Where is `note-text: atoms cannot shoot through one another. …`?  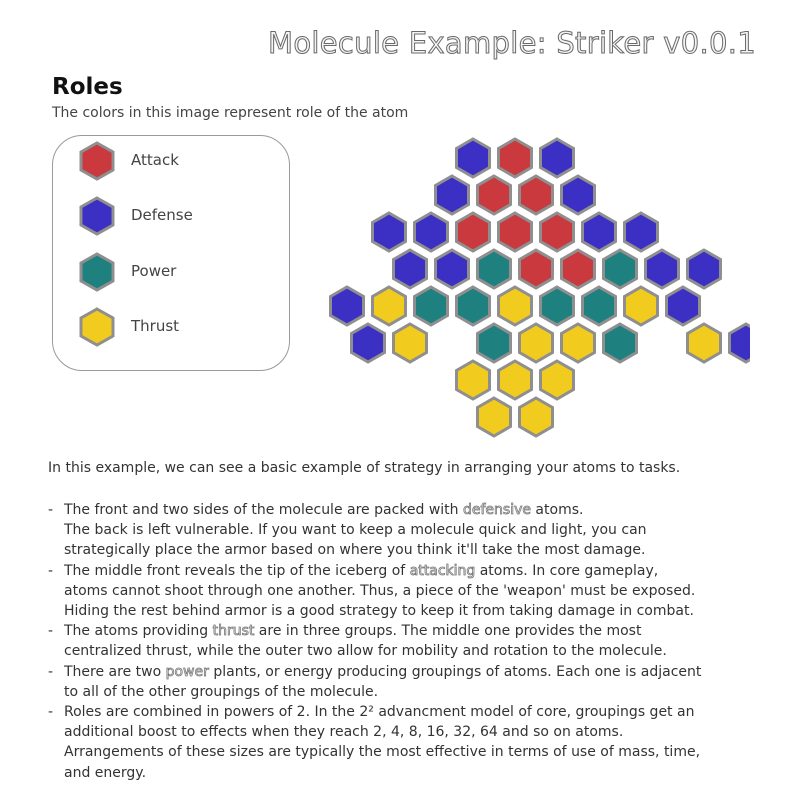 note-text: atoms cannot shoot through one another. … is located at coordinates (380, 590).